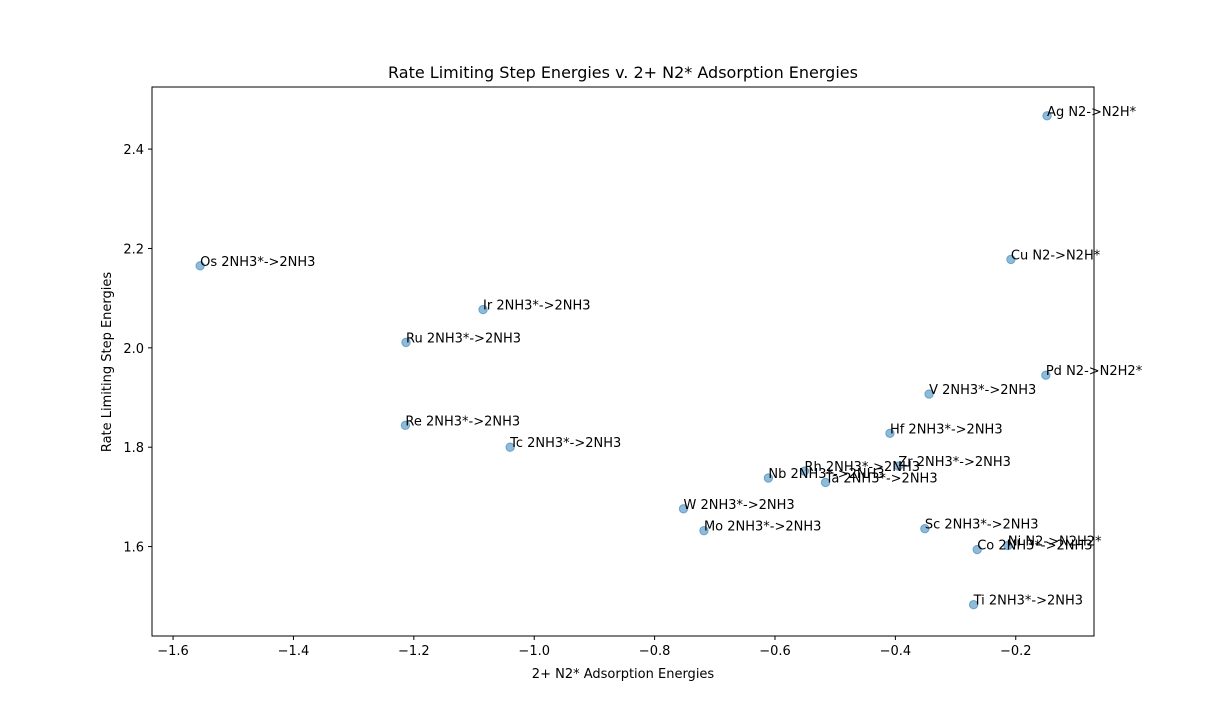  What do you see at coordinates (896, 651) in the screenshot?
I see `x-tick-label: −0.4` at bounding box center [896, 651].